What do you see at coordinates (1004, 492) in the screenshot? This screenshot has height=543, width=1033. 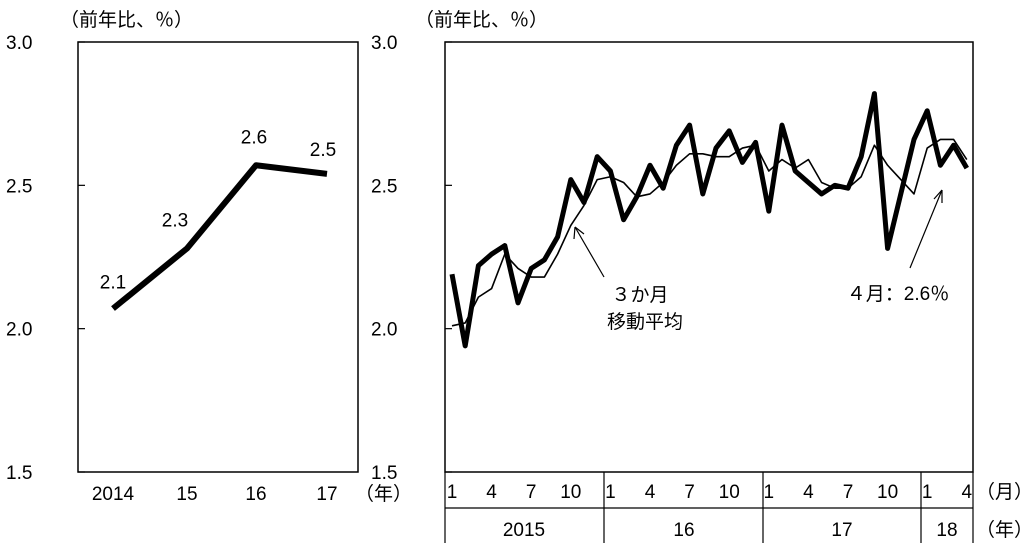 I see `month-axis-label: （月）` at bounding box center [1004, 492].